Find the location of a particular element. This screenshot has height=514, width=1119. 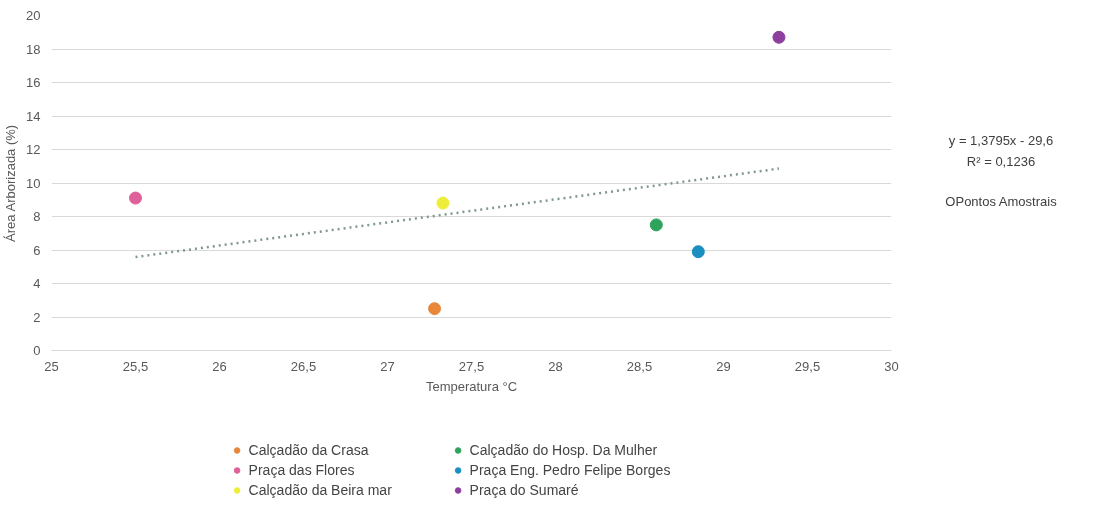

x-tick-label: 25 is located at coordinates (51, 366).